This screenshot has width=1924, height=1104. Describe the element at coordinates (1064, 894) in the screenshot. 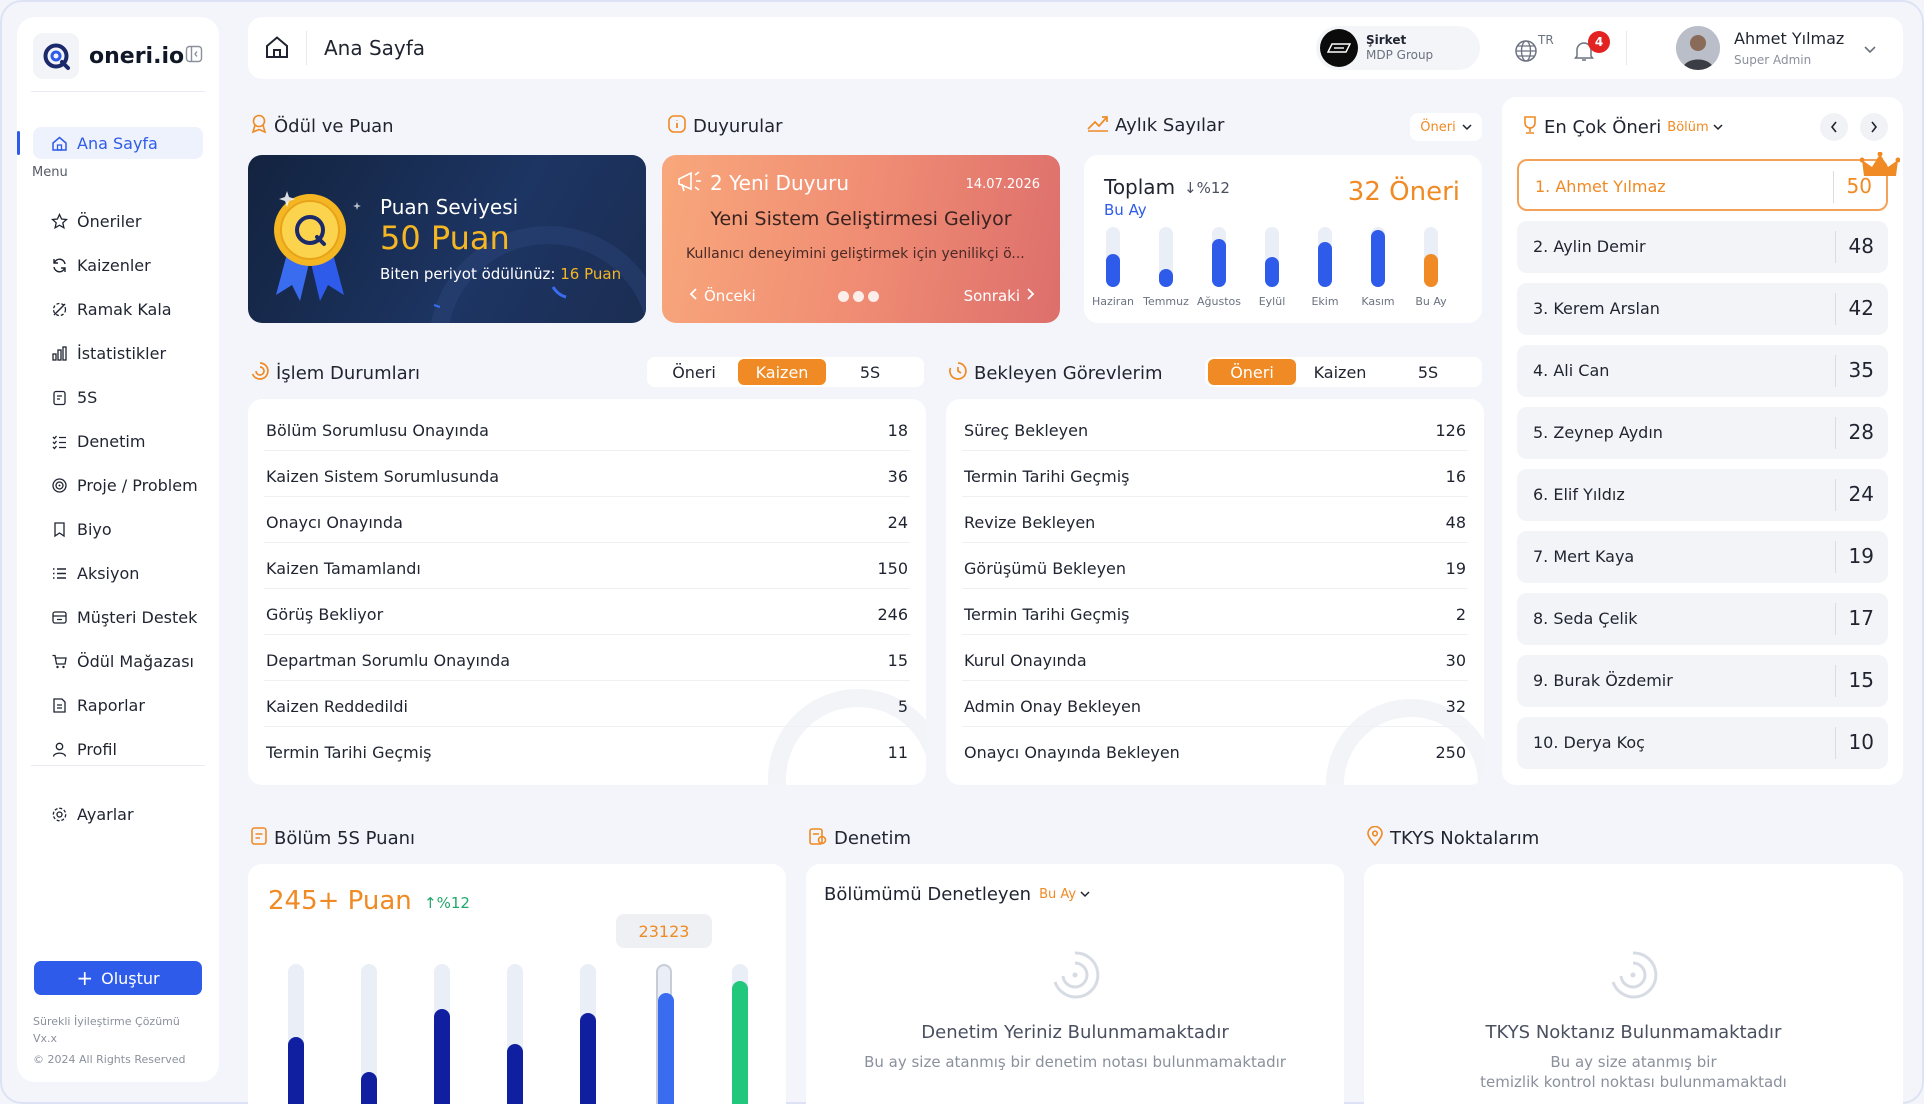

I see `audit-period-dropdown: Bu Ay` at that location.